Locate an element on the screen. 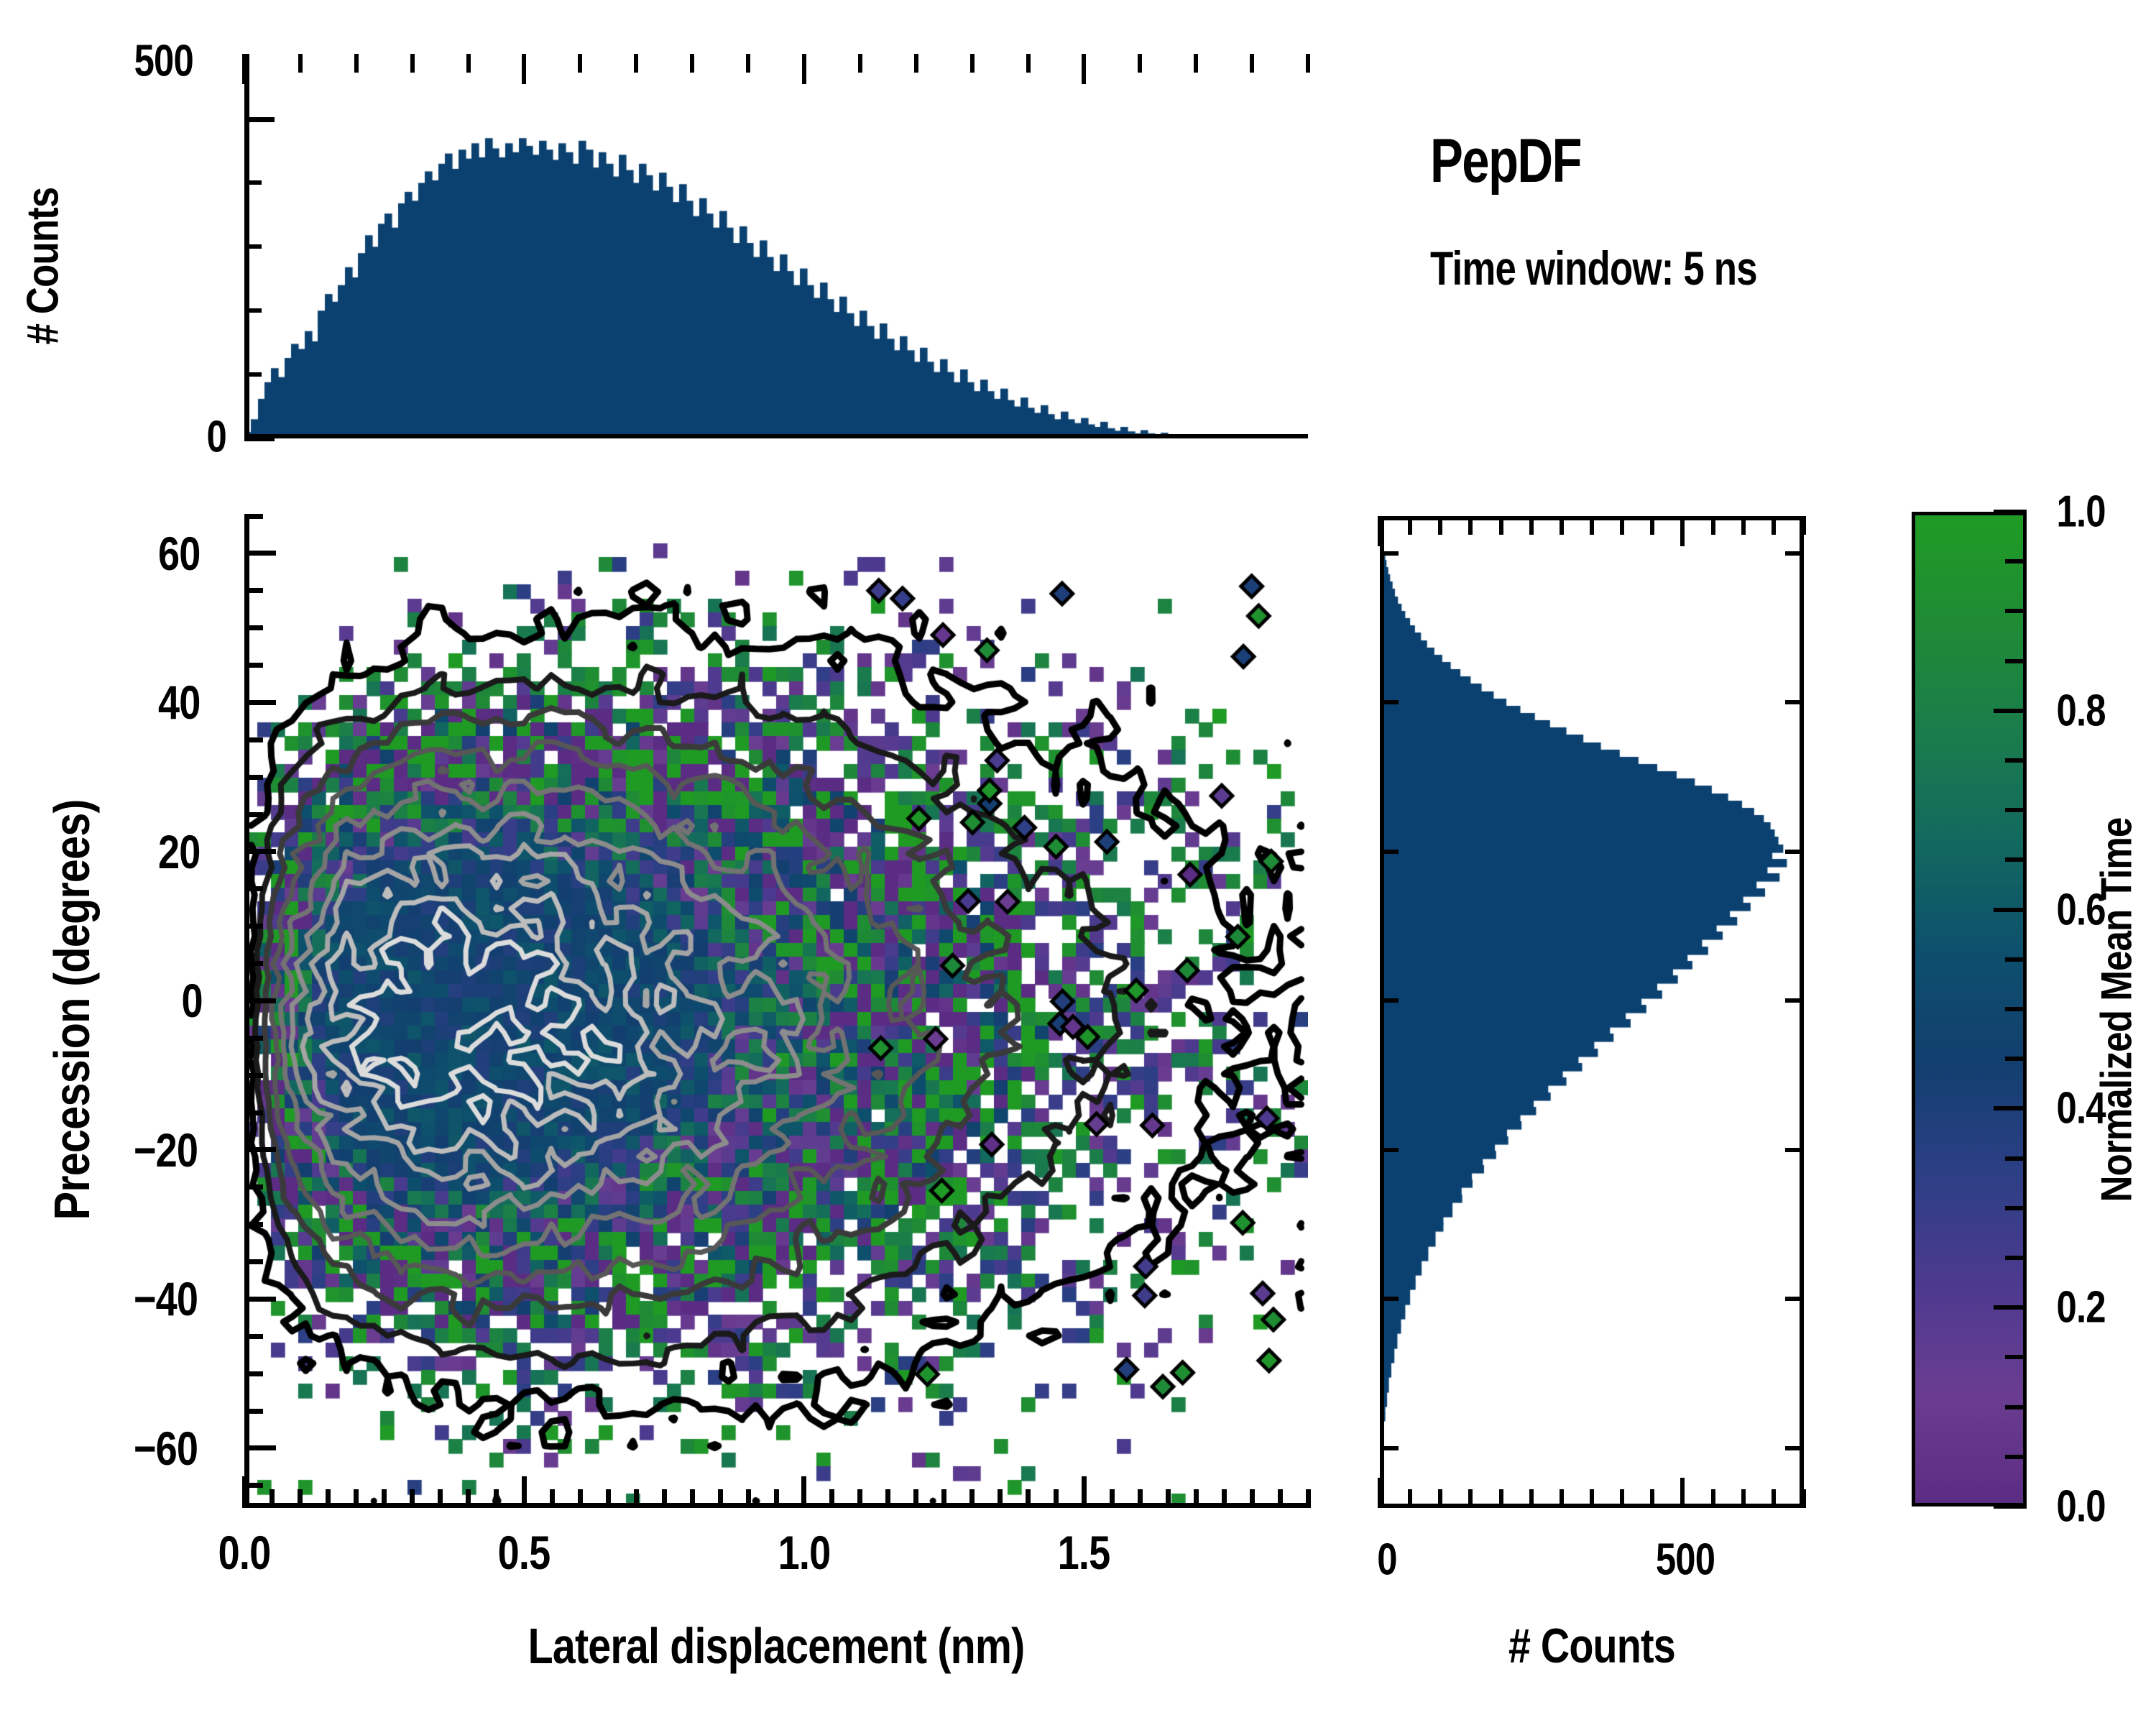  colorbar-tick-label: 0.8 is located at coordinates (2081, 711).